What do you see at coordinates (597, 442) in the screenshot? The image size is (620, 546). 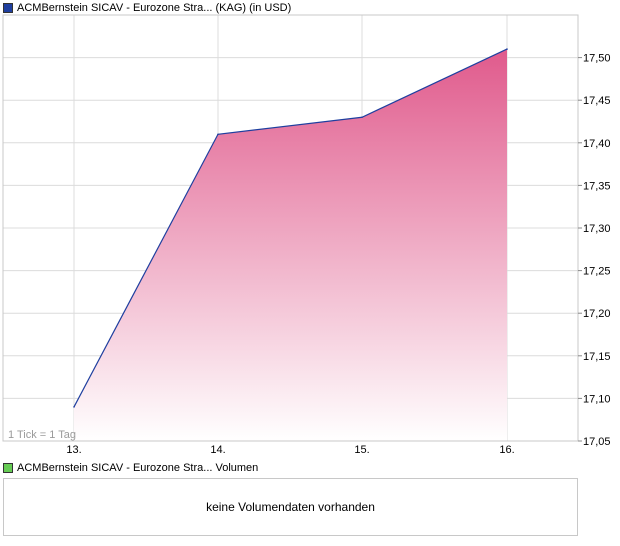 I see `y-tick-label: 17,05` at bounding box center [597, 442].